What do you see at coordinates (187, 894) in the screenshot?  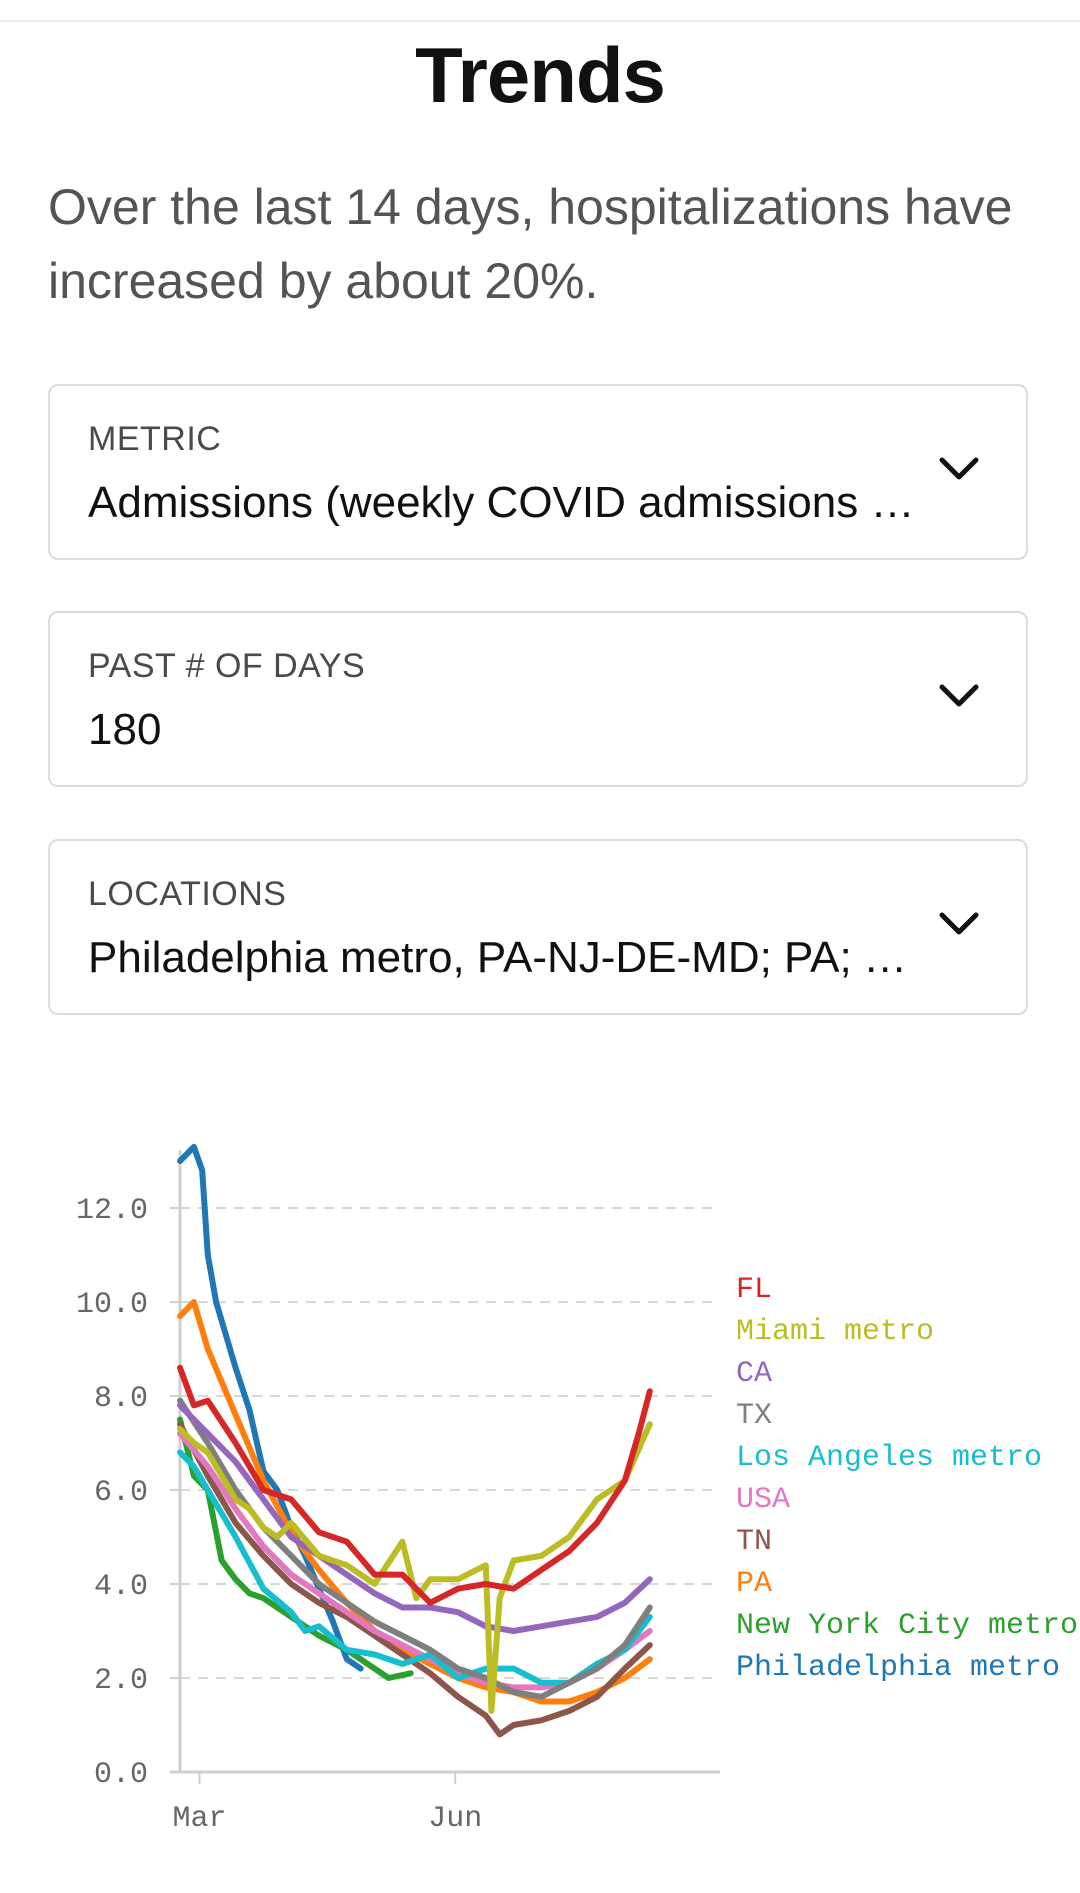 I see `locations-label: LOCATIONS` at bounding box center [187, 894].